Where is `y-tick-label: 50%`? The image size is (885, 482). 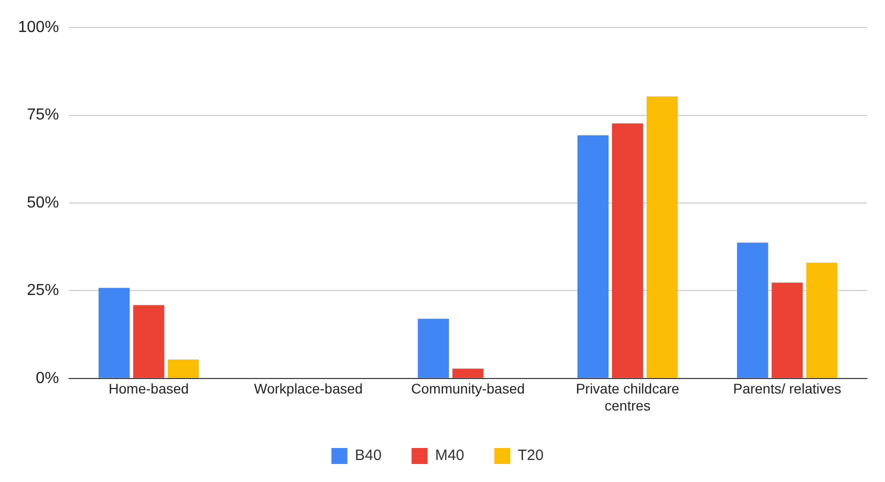
y-tick-label: 50% is located at coordinates (42, 203).